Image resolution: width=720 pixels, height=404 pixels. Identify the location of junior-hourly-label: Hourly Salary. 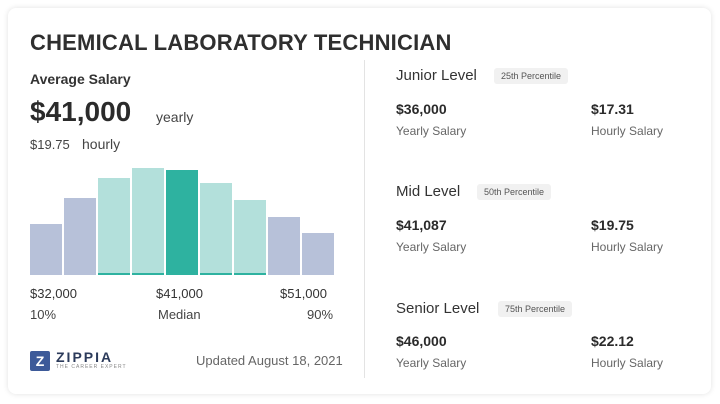
(627, 131).